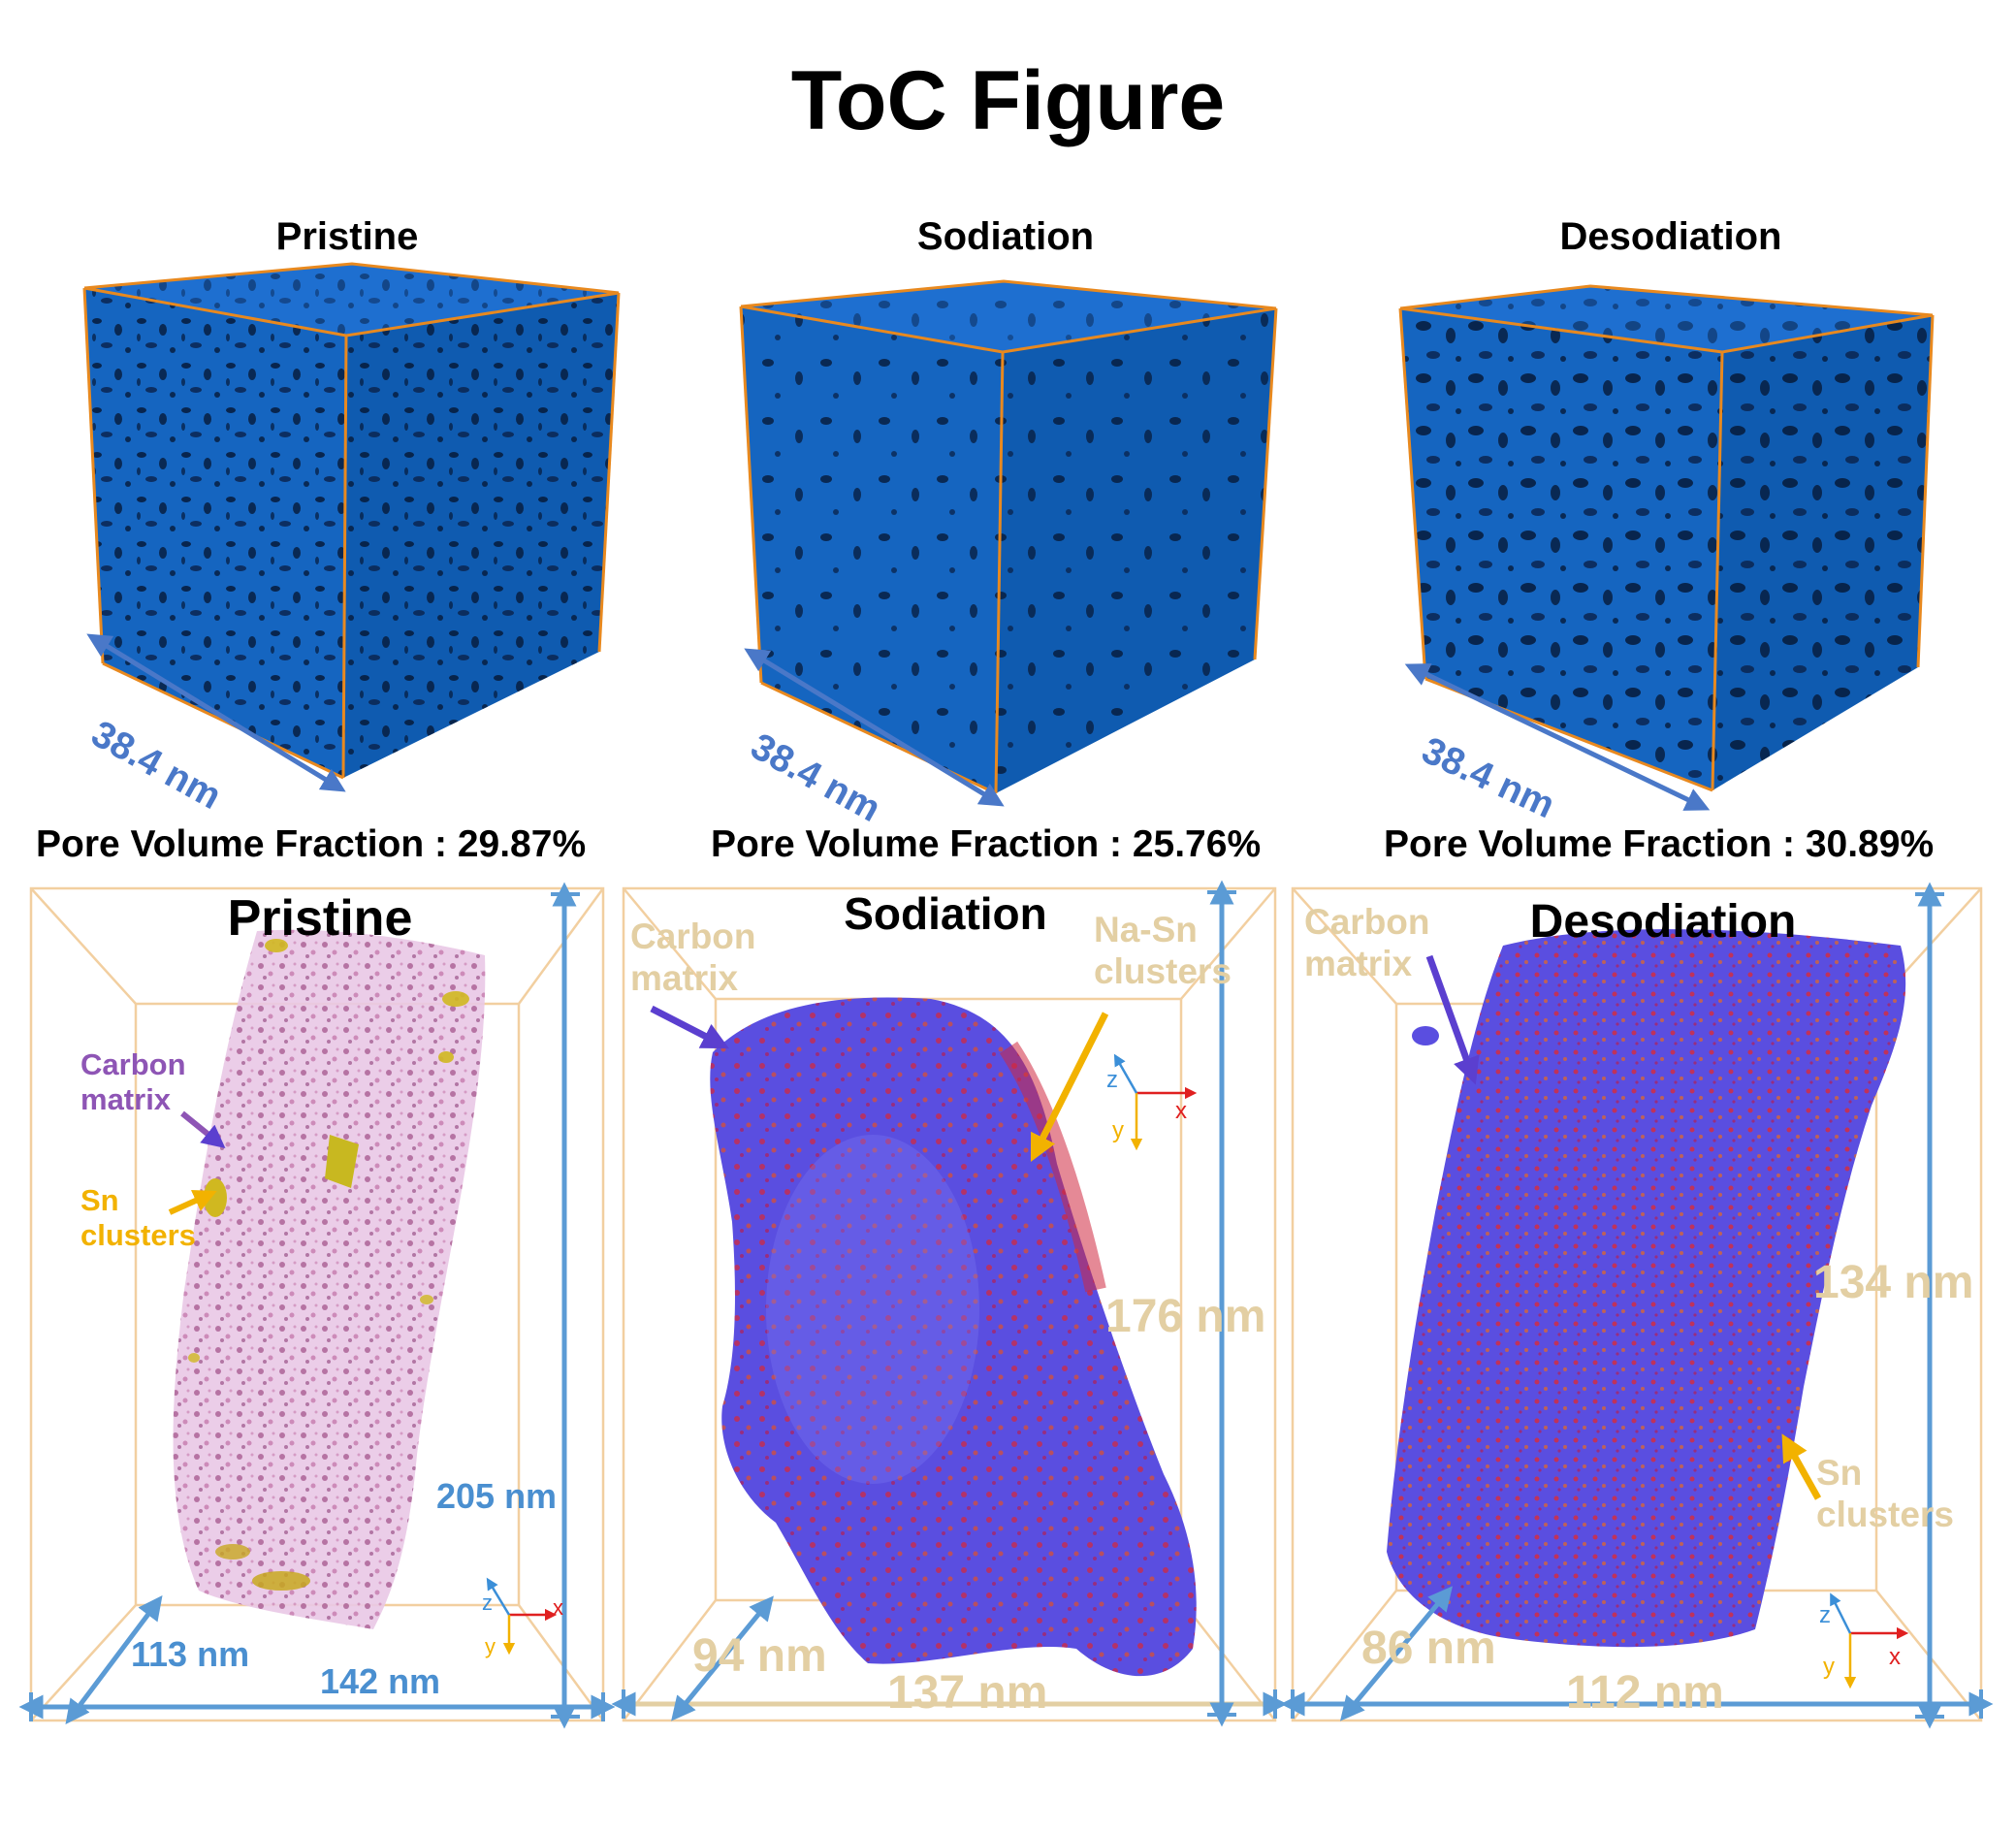  I want to click on dim-label-depth-desodiation: 86 nm, so click(1428, 1648).